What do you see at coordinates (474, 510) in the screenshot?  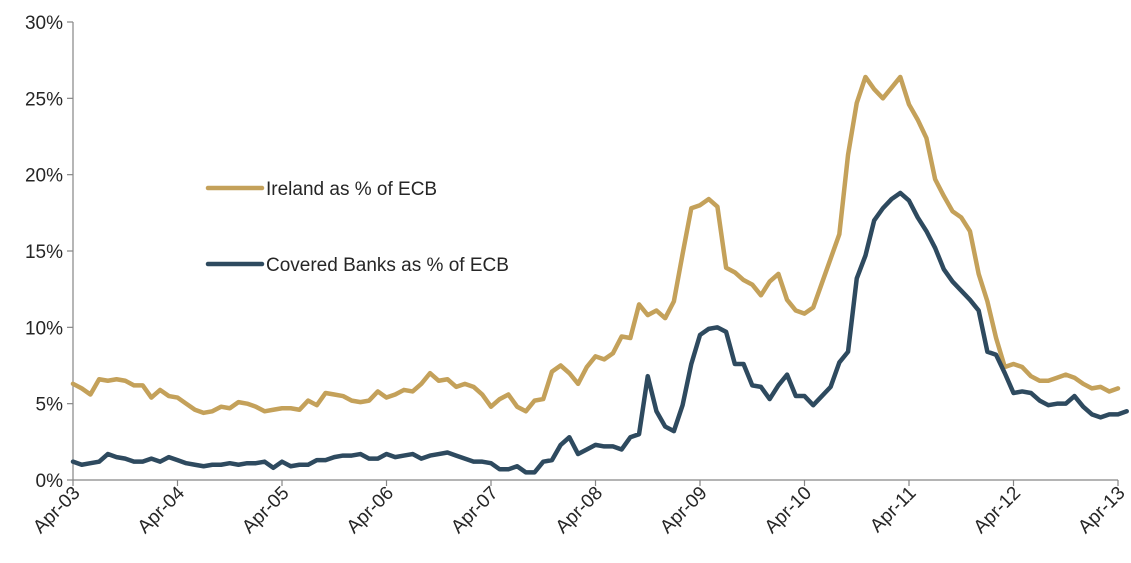 I see `x-tick-label: Apr-07` at bounding box center [474, 510].